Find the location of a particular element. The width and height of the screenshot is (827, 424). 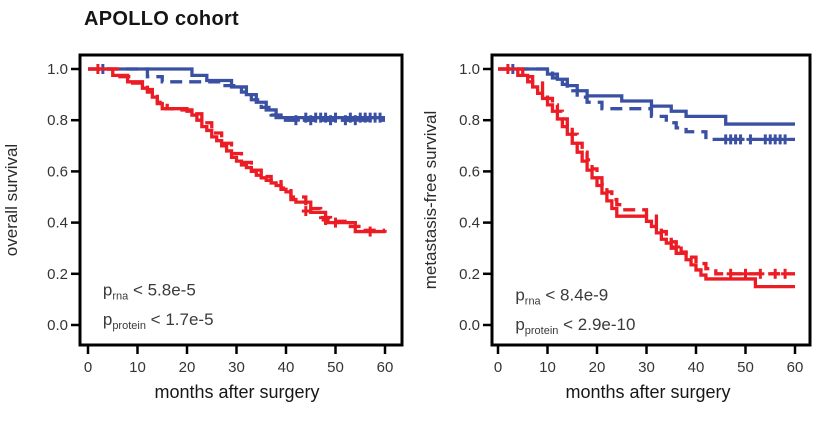

figure-title: APOLLO cohort is located at coordinates (162, 19).